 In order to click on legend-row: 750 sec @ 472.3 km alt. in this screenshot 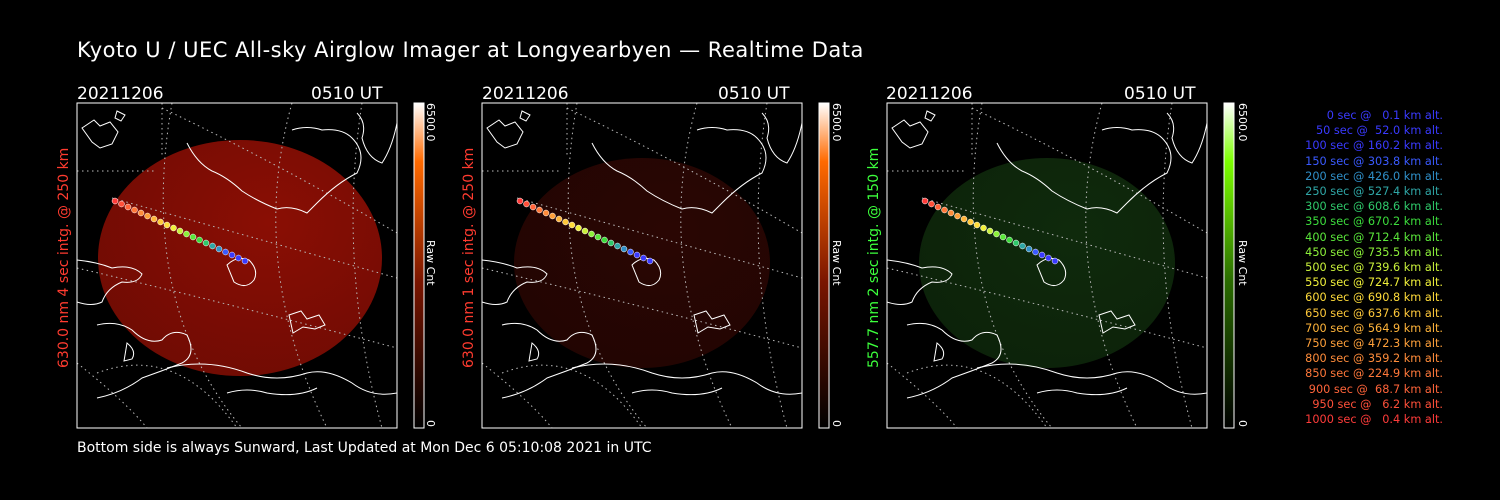, I will do `click(1374, 344)`.